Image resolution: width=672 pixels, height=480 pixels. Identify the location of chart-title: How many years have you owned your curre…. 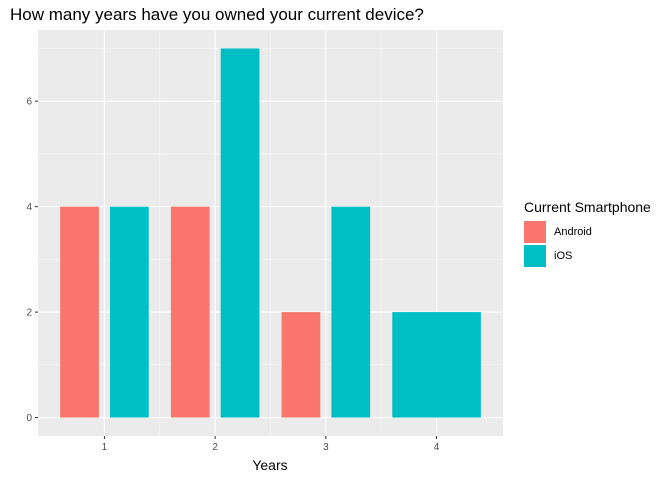
(217, 14).